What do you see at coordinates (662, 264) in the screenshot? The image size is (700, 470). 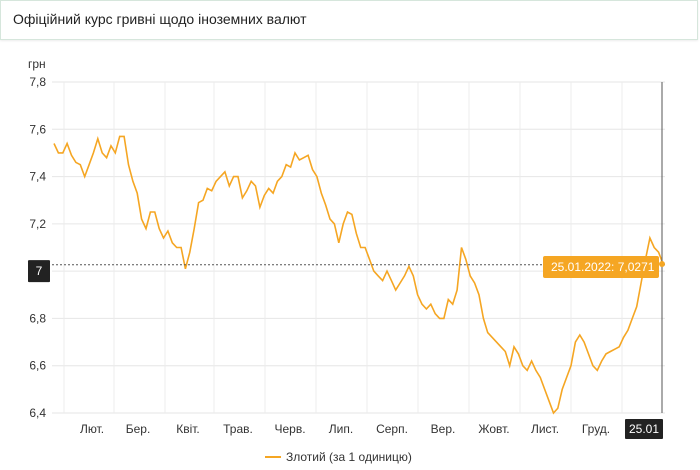 I see `hover-point` at bounding box center [662, 264].